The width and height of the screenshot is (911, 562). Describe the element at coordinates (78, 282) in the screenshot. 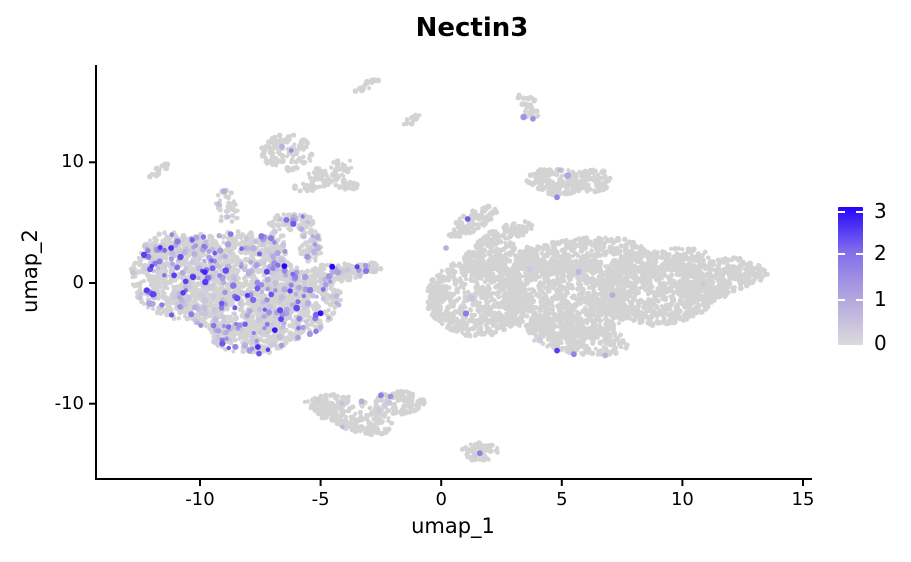

I see `y-tick-label: 0` at that location.